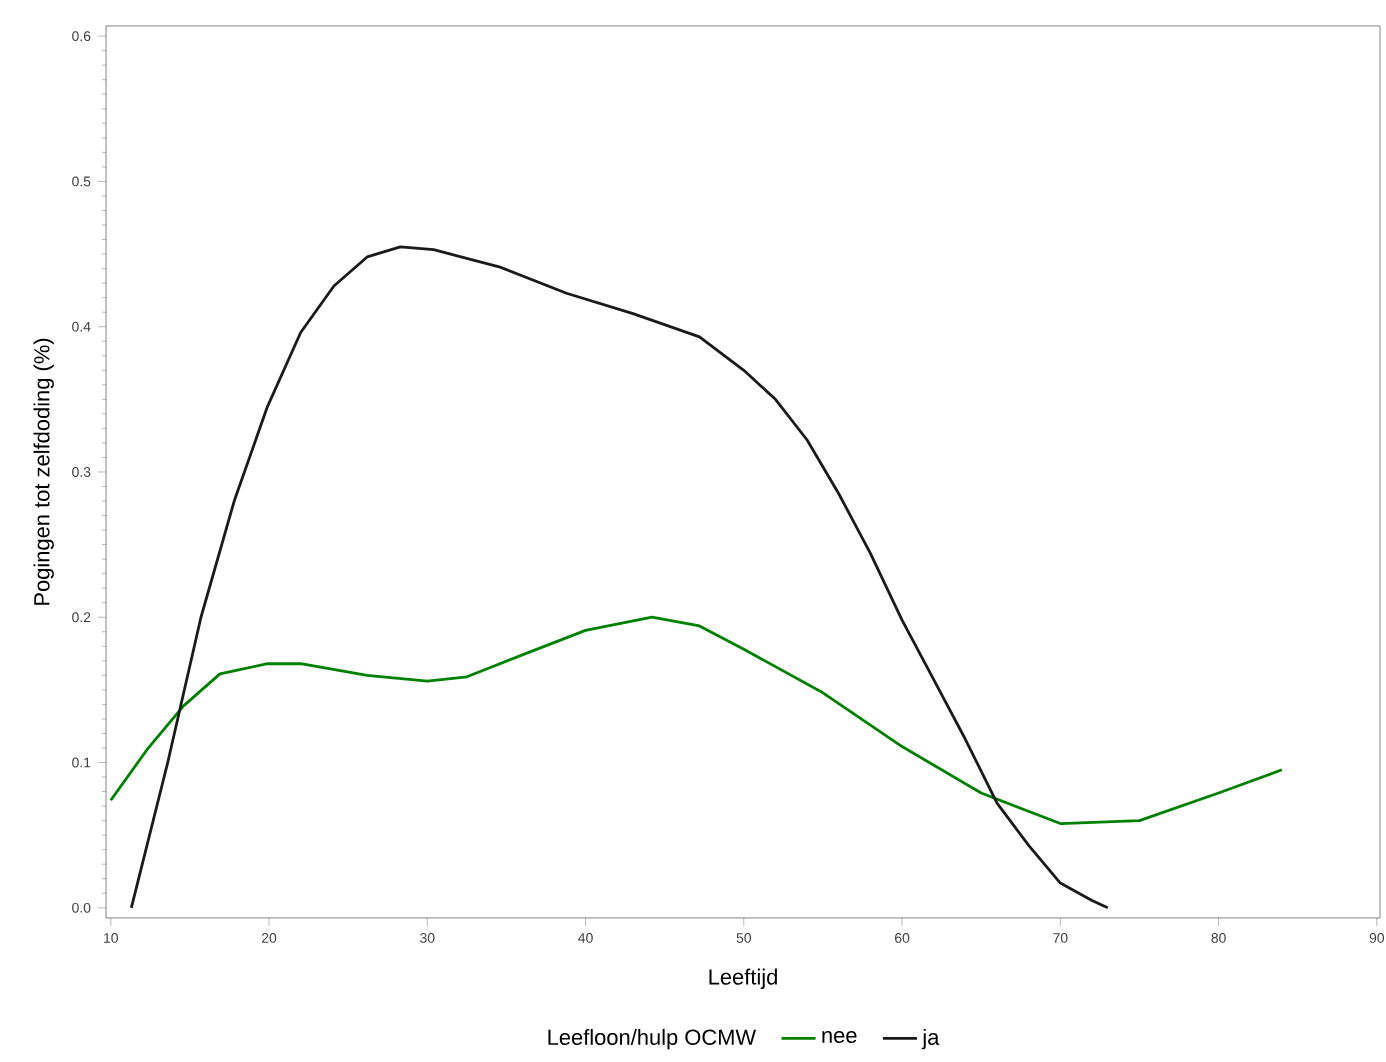  Describe the element at coordinates (930, 1039) in the screenshot. I see `legend-label: ja` at that location.